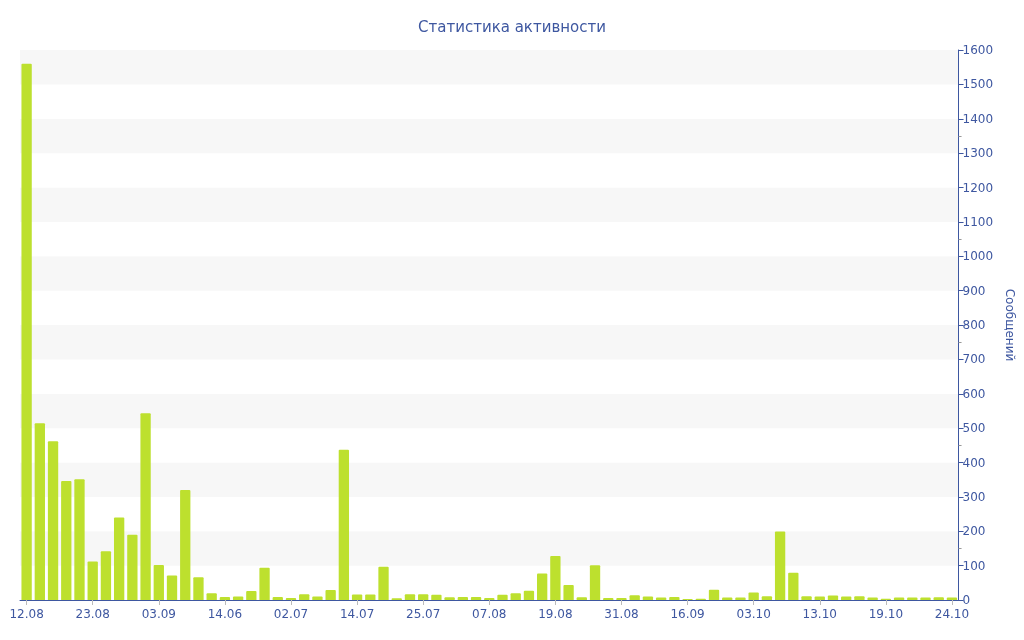 The height and width of the screenshot is (640, 1024). Describe the element at coordinates (26, 614) in the screenshot. I see `x-tick-label: 12.08` at that location.